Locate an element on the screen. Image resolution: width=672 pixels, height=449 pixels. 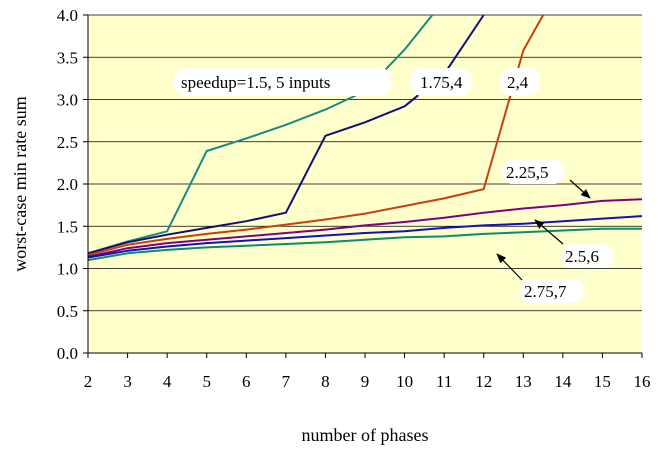
x-tick-label: 5 is located at coordinates (206, 381).